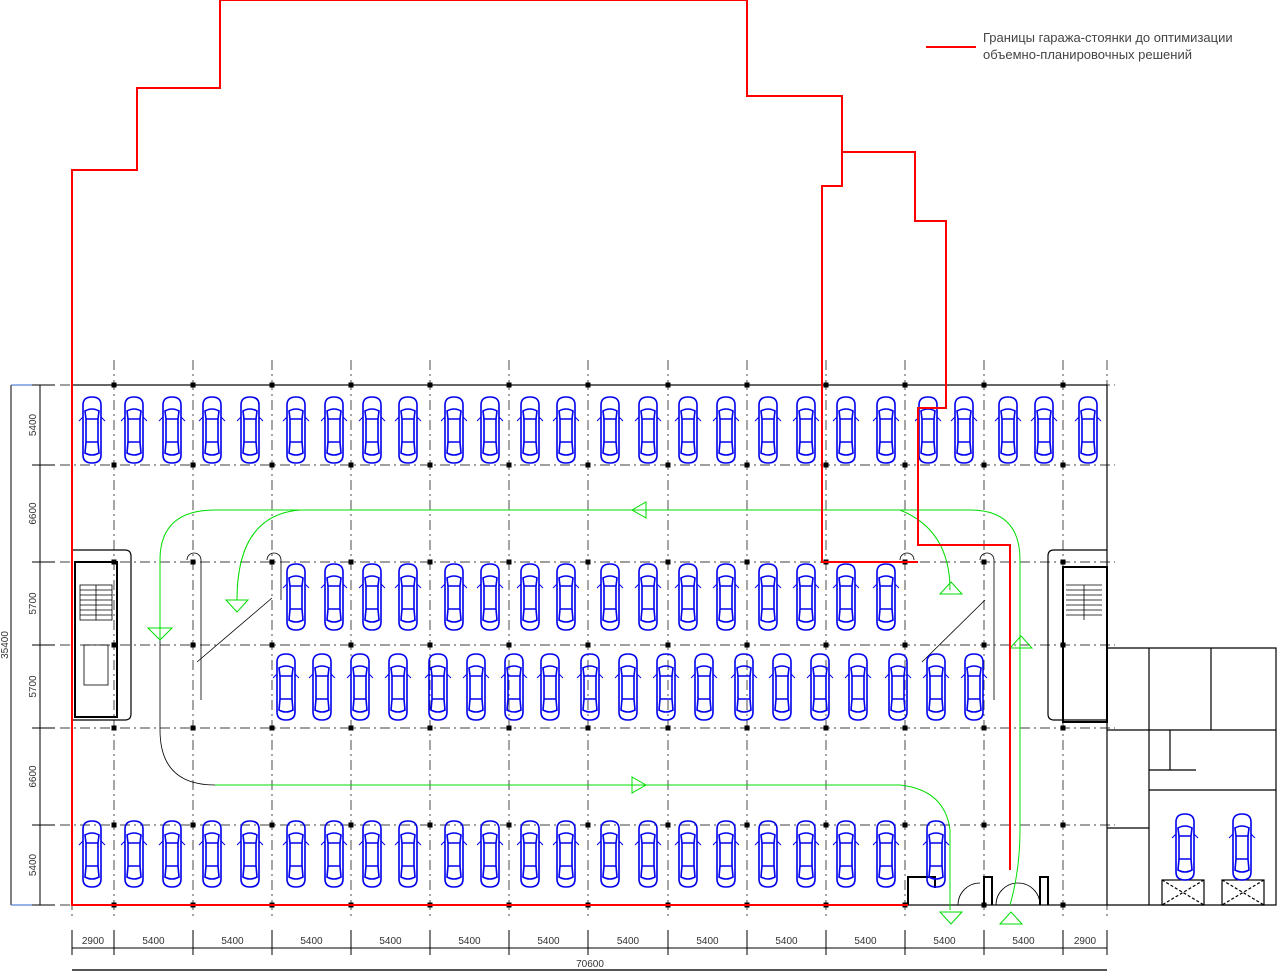  What do you see at coordinates (951, 47) in the screenshot?
I see `legend-line-swatch` at bounding box center [951, 47].